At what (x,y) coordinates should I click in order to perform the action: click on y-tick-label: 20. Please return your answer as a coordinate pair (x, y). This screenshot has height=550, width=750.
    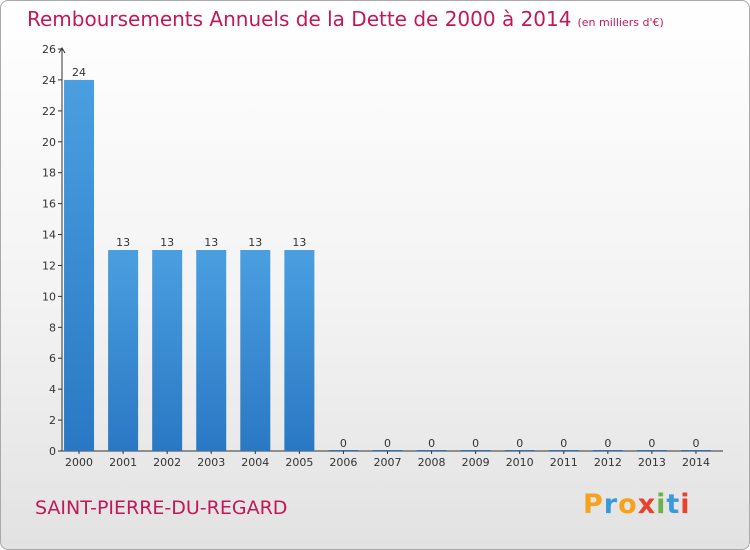
    Looking at the image, I should click on (49, 142).